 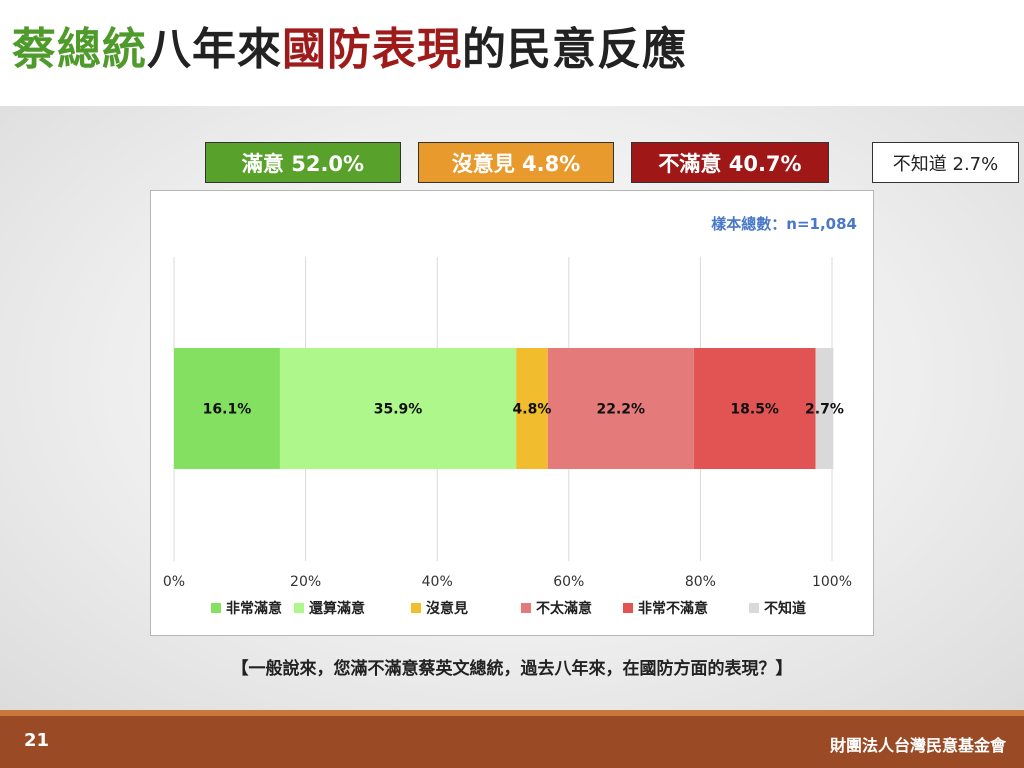 I want to click on organization-name: 財團法人台灣民意基金會, so click(x=917, y=745).